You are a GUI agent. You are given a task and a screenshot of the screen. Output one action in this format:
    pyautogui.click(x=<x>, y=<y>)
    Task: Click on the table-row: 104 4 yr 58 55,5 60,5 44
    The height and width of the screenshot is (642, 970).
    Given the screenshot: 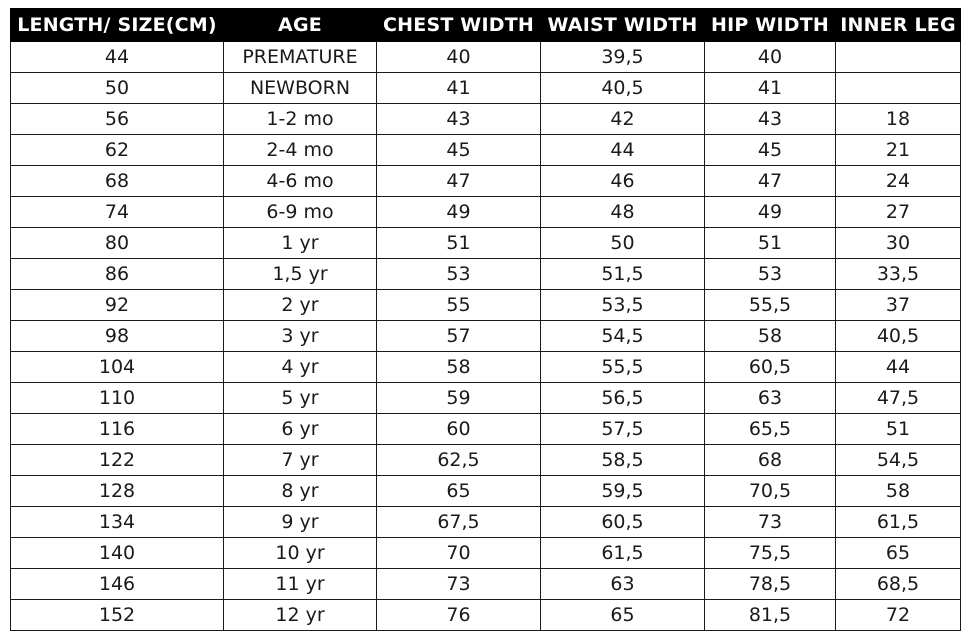 What is the action you would take?
    pyautogui.click(x=485, y=367)
    